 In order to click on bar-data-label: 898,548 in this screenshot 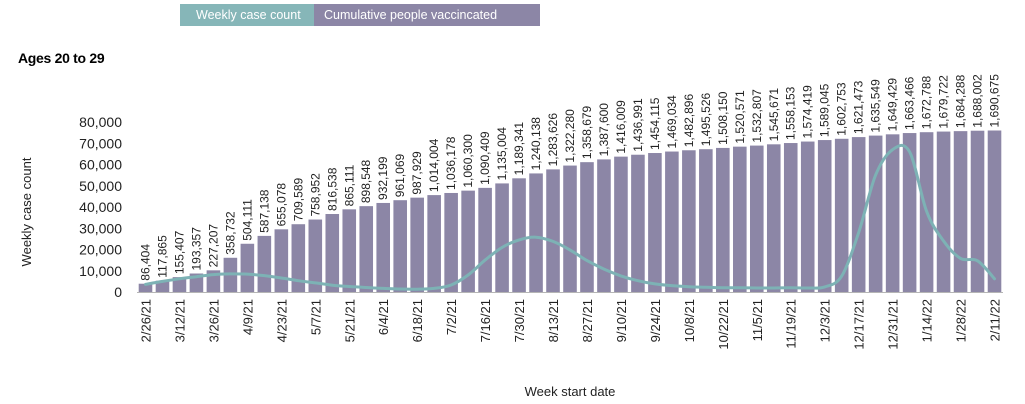, I will do `click(366, 181)`.